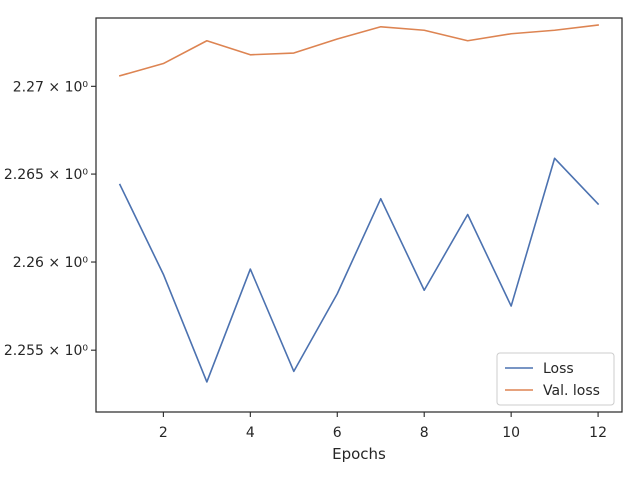  What do you see at coordinates (383, 426) in the screenshot?
I see `x-axis-ticks: 2 4 6 8 10 12` at bounding box center [383, 426].